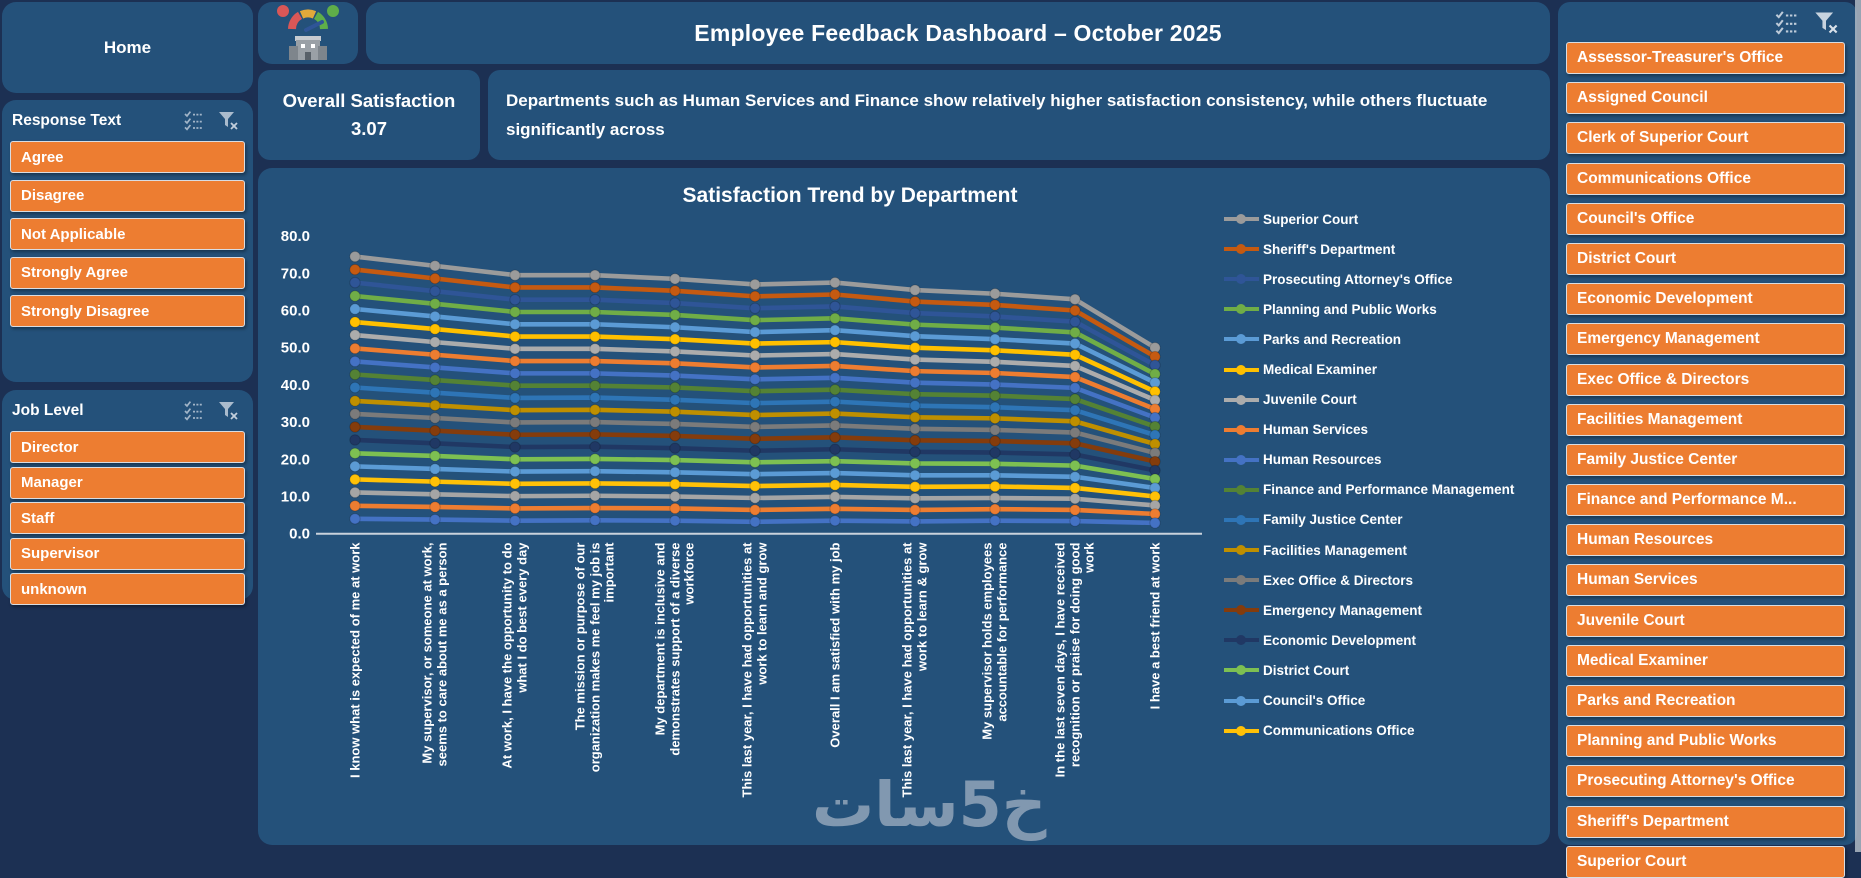 Image resolution: width=1861 pixels, height=878 pixels. I want to click on job-level-option: Director, so click(127, 447).